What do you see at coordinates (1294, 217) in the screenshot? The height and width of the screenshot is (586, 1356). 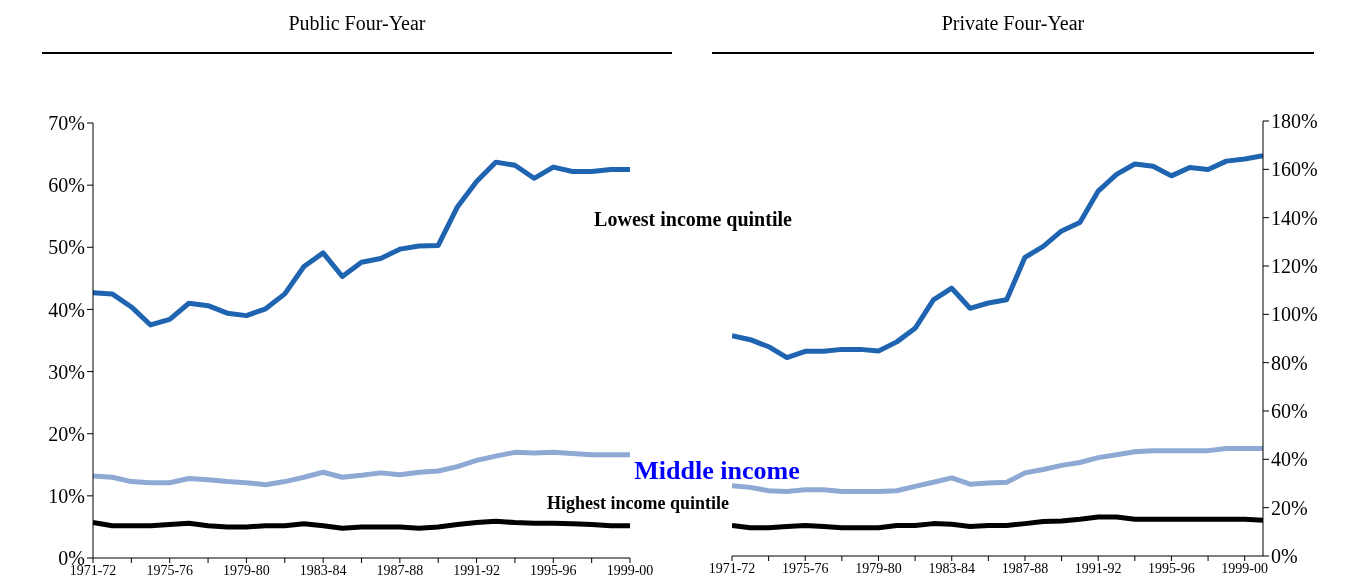 I see `y-tick-label: 140%` at bounding box center [1294, 217].